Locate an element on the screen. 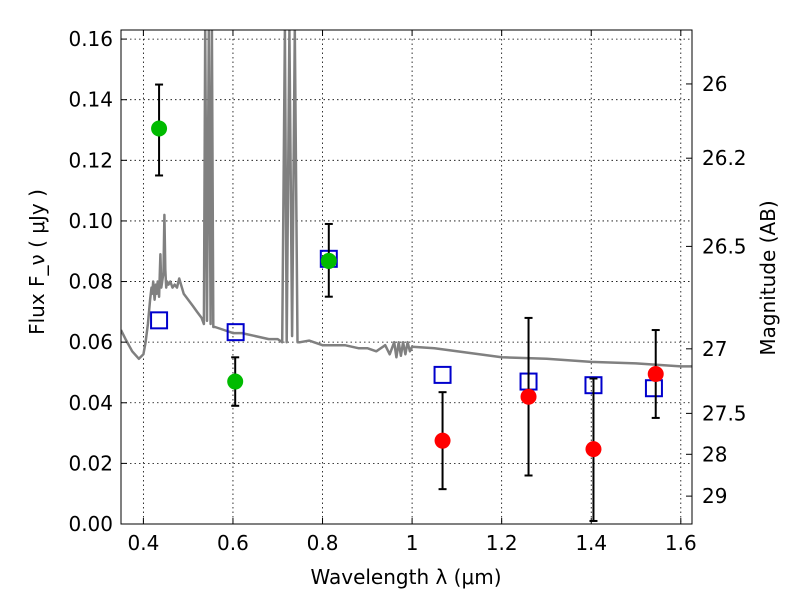 The width and height of the screenshot is (800, 600). y-tick-label: 0.16 is located at coordinates (90, 39).